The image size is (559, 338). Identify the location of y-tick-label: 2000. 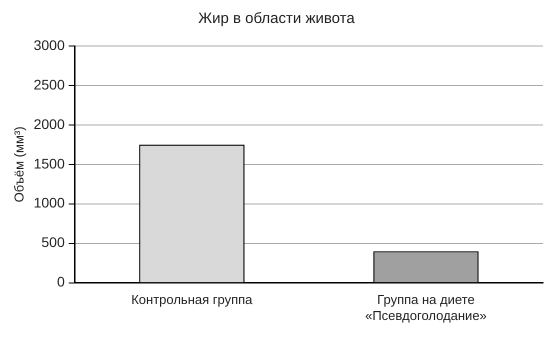
(49, 124).